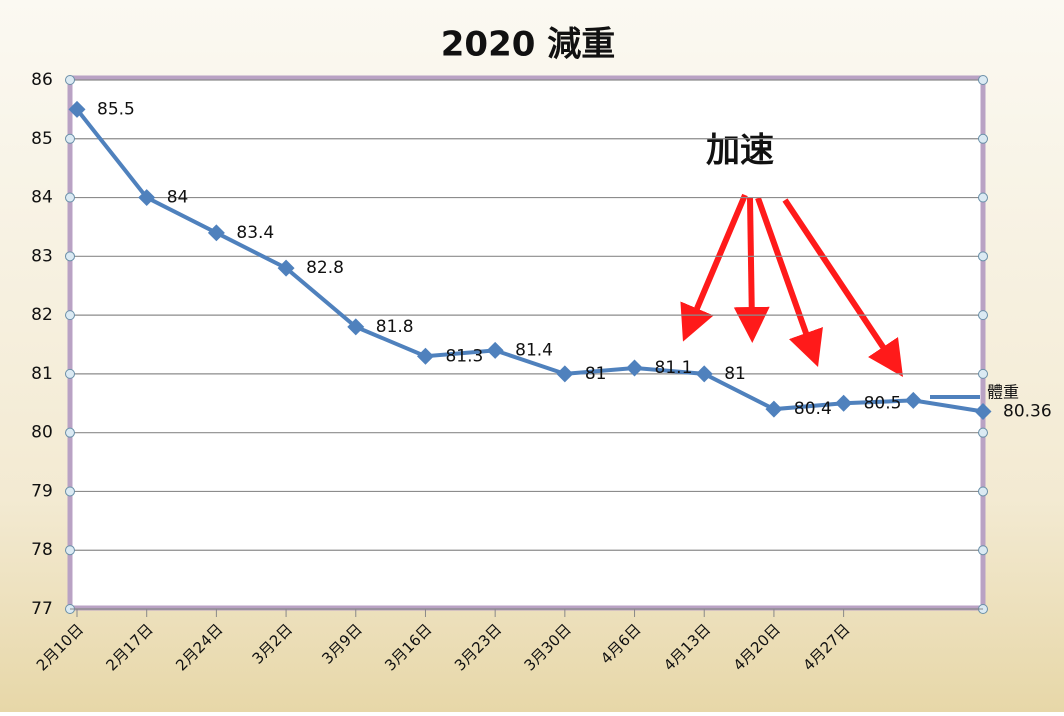 The image size is (1064, 716). Describe the element at coordinates (464, 356) in the screenshot. I see `data-label: 81.3` at that location.